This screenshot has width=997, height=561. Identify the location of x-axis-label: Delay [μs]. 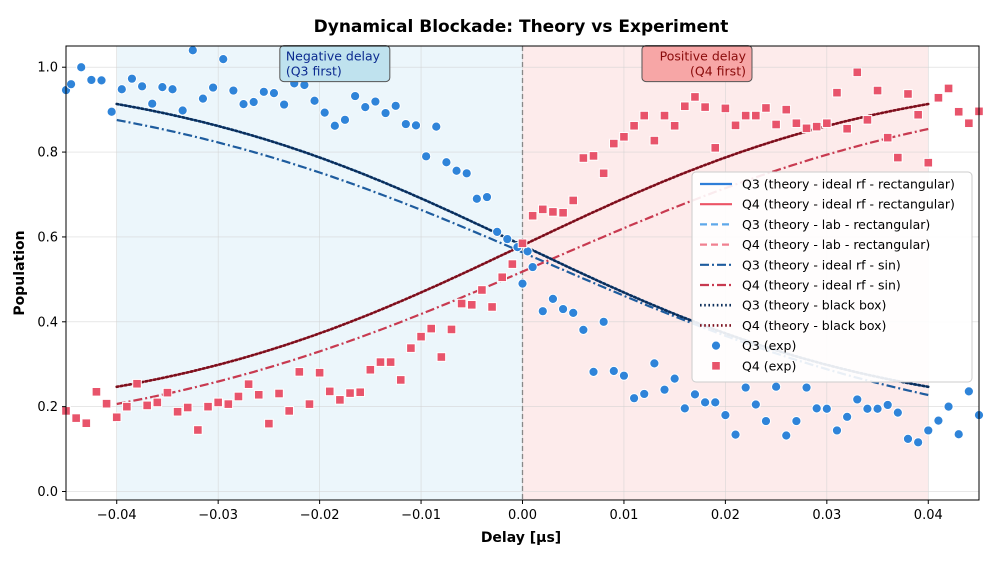
(521, 538).